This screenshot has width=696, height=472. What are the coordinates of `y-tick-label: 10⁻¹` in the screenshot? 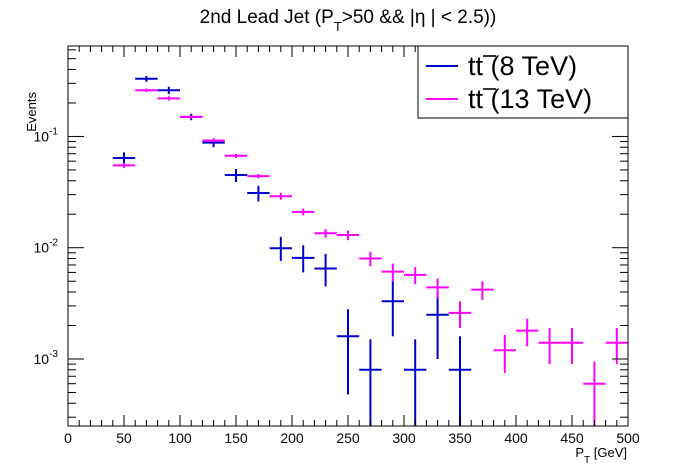 It's located at (46, 135).